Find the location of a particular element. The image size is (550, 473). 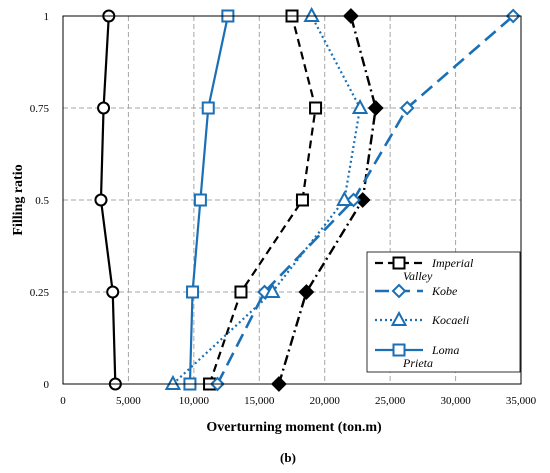

y-tick-label: 0.75 is located at coordinates (40, 109).